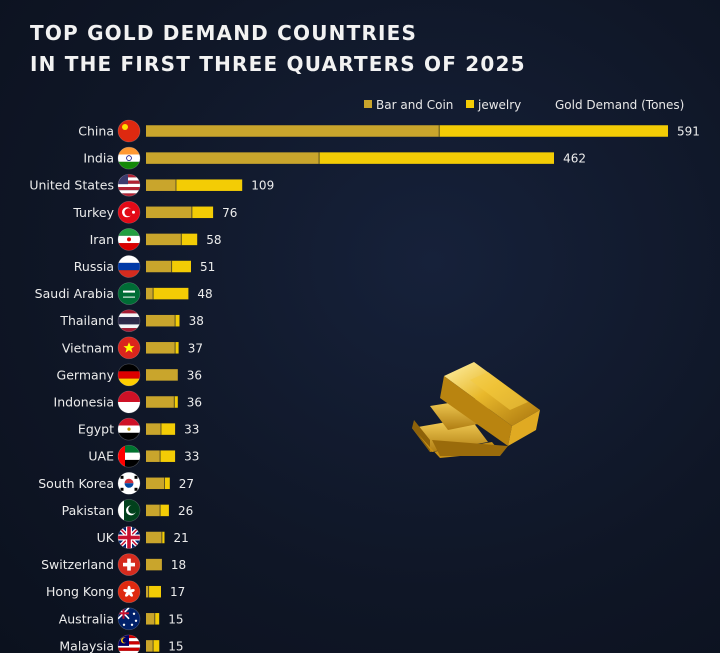 This screenshot has width=720, height=653. I want to click on category-label: Germany, so click(86, 374).